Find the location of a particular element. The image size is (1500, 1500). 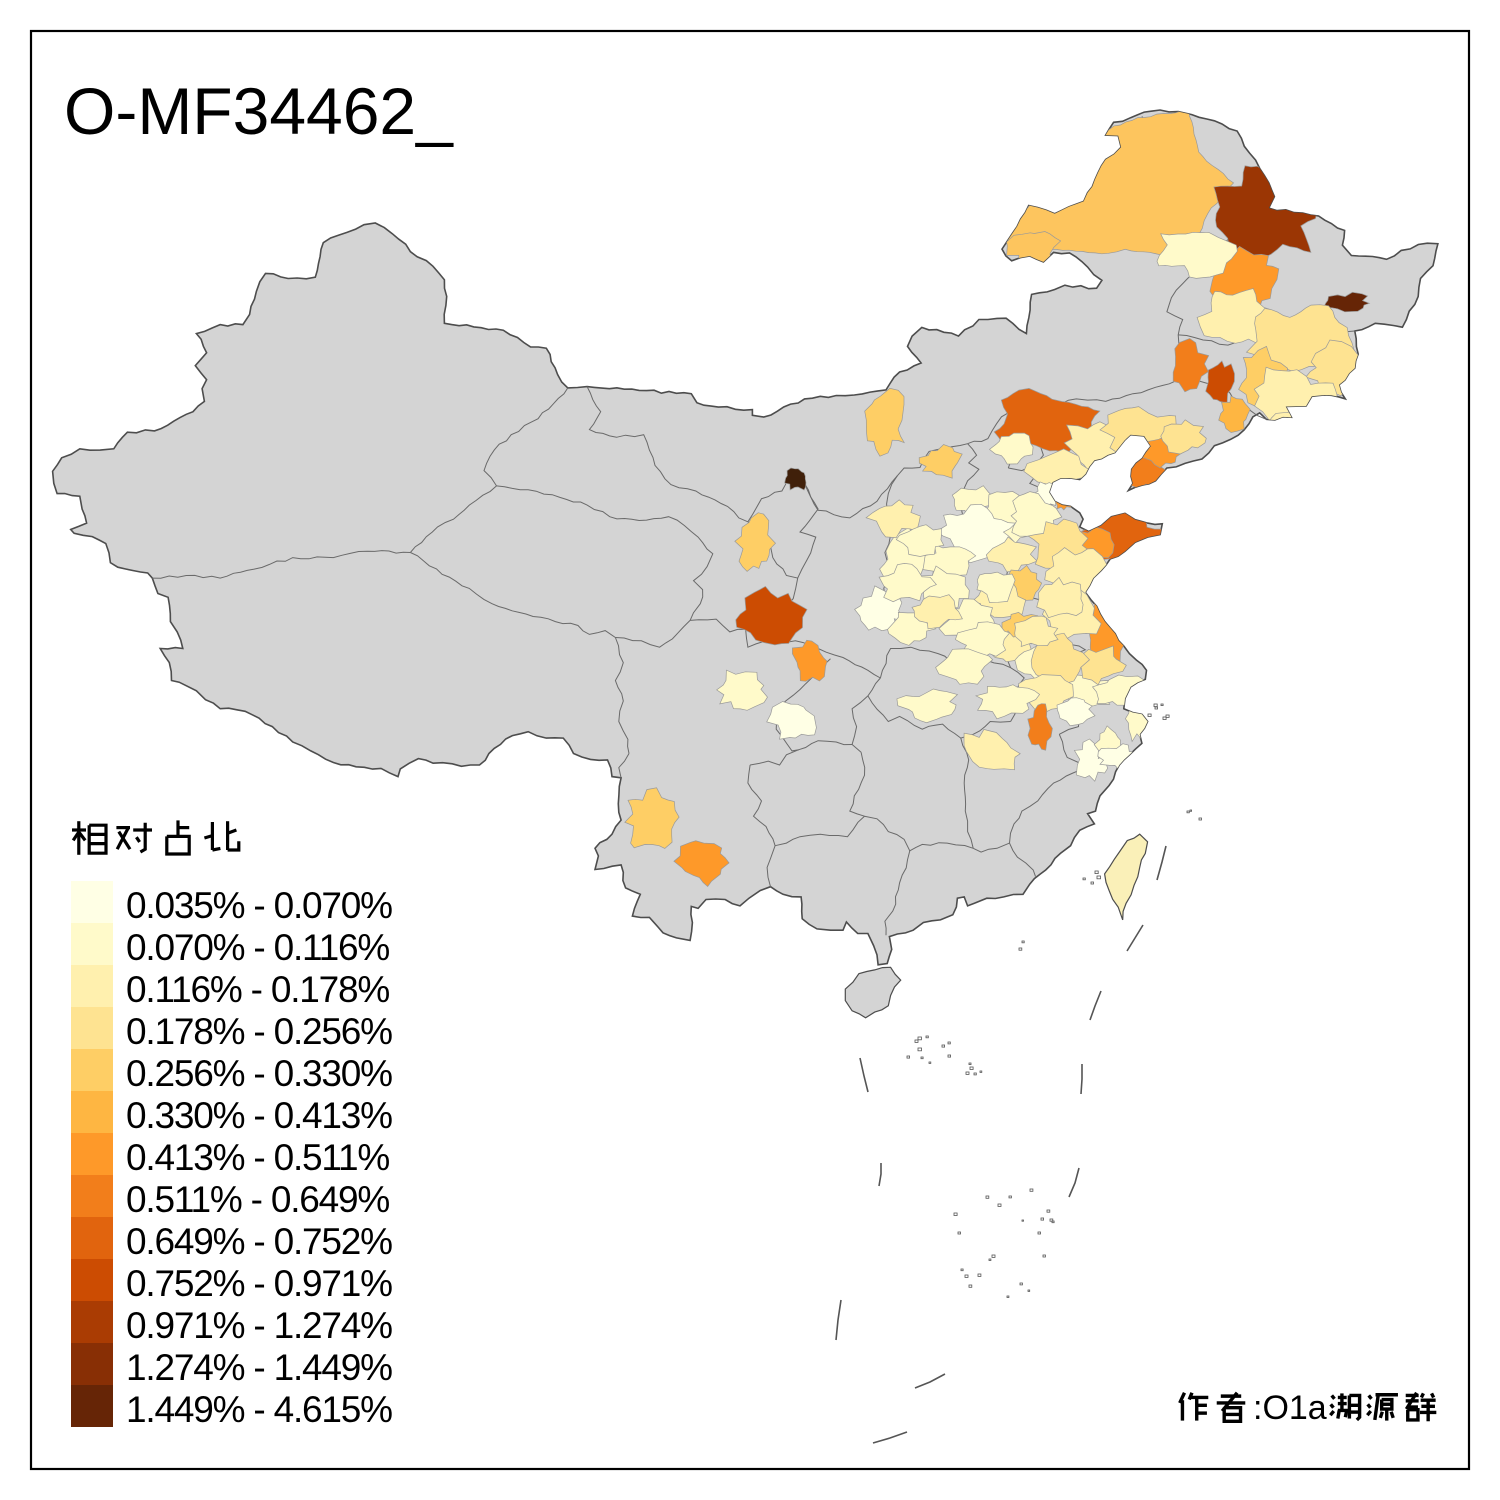

svg-text: O-MF34462_ is located at coordinates (259, 111).